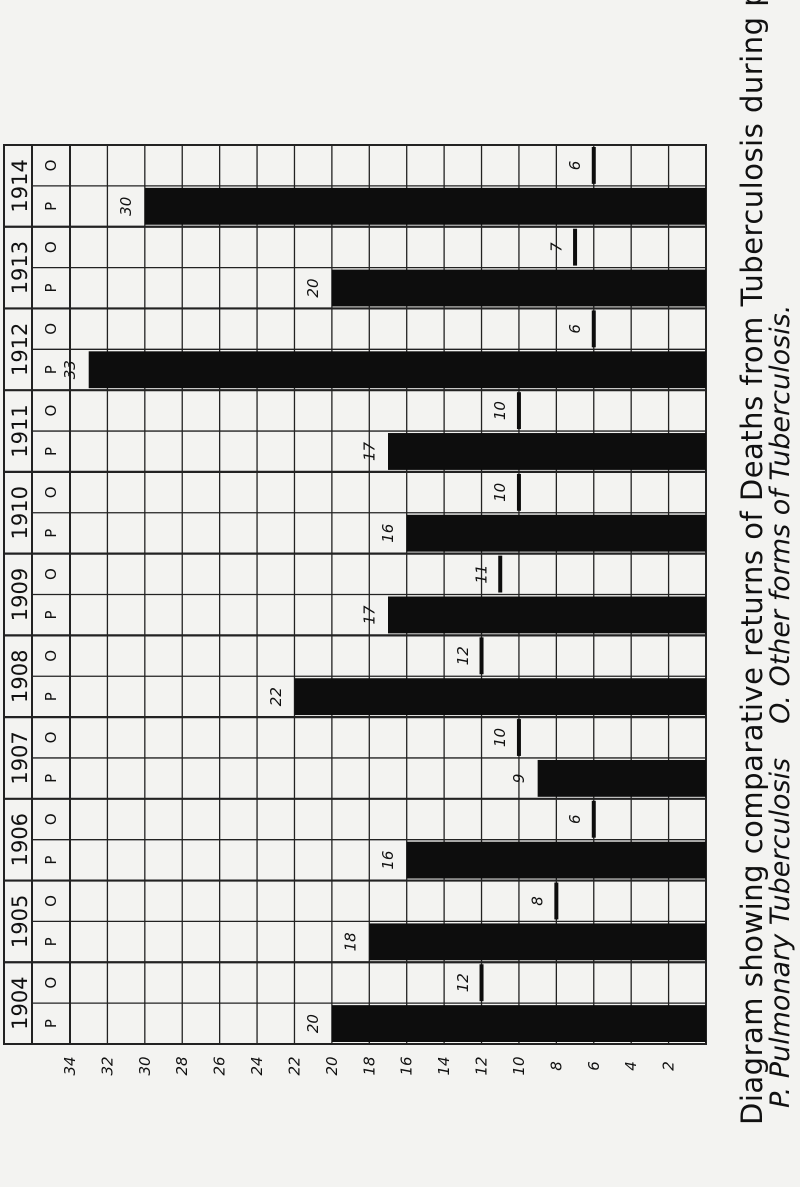 Image resolution: width=800 pixels, height=1187 pixels. Describe the element at coordinates (182, 1065) in the screenshot. I see `axis-tick-label: 28` at that location.